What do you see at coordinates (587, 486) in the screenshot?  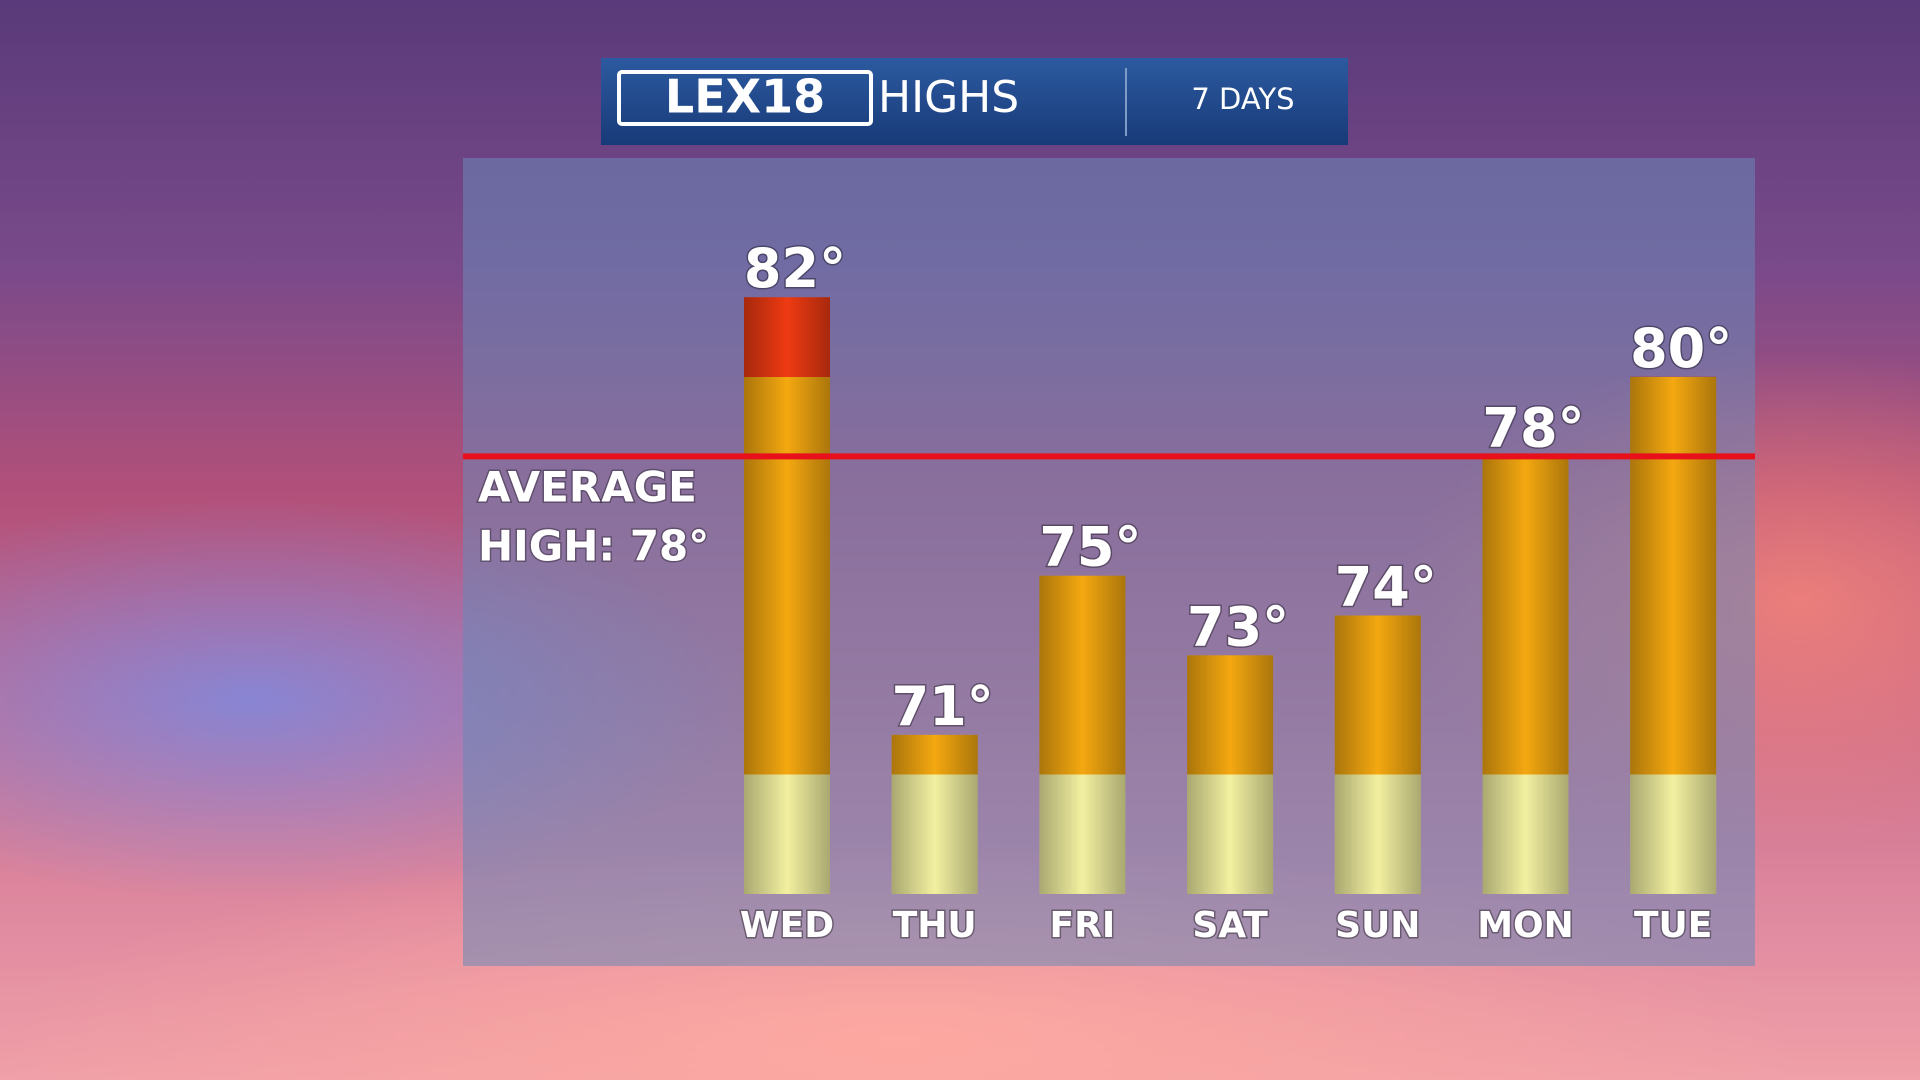 I see `average-label: AVERAGE` at bounding box center [587, 486].